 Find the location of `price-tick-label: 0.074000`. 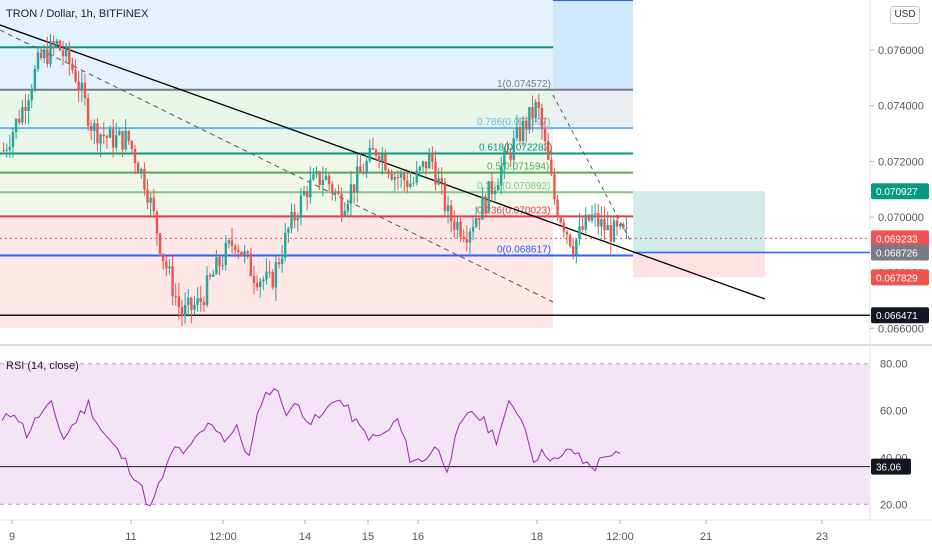

price-tick-label: 0.074000 is located at coordinates (901, 107).